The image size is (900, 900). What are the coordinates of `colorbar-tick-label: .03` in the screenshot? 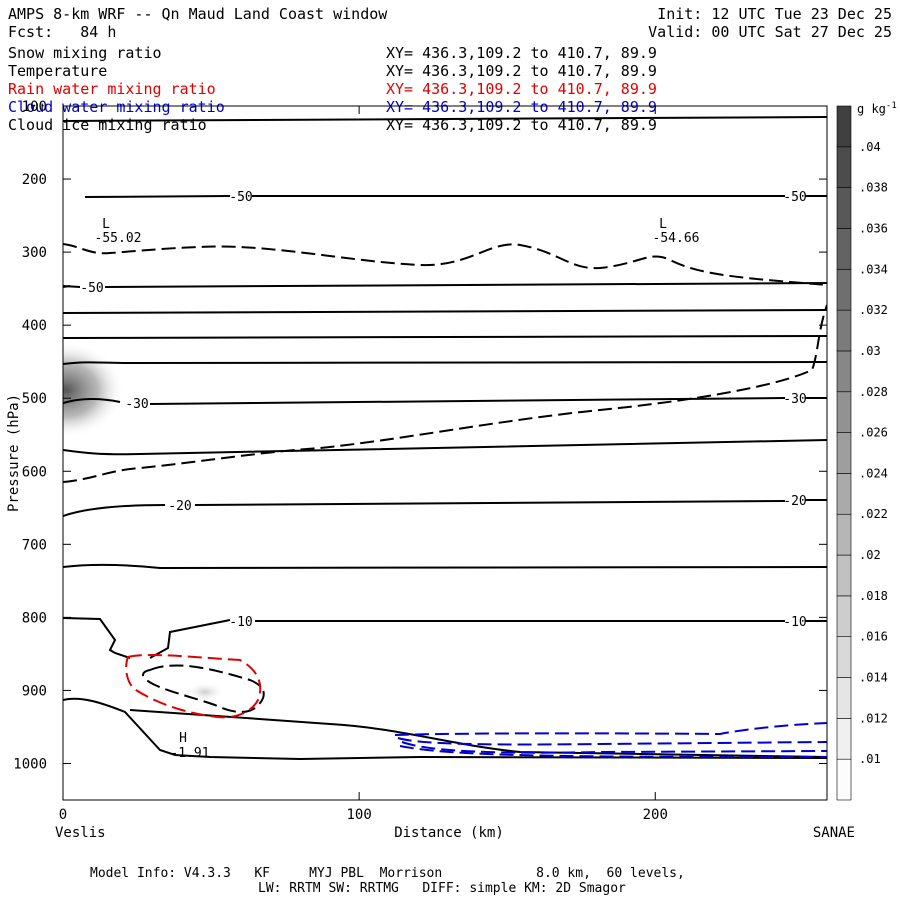 It's located at (870, 351).